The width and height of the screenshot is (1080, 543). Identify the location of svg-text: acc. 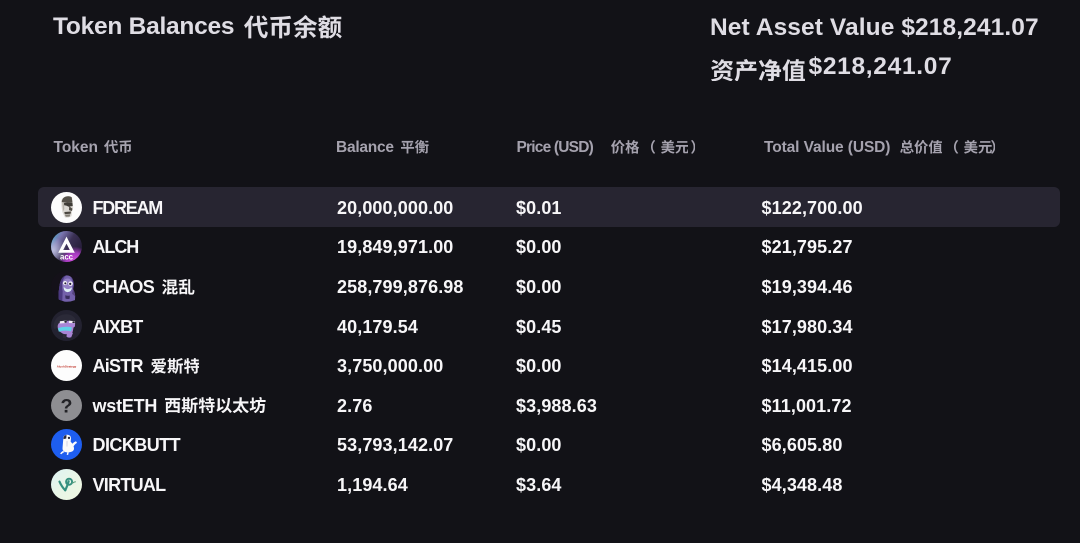
(67, 256).